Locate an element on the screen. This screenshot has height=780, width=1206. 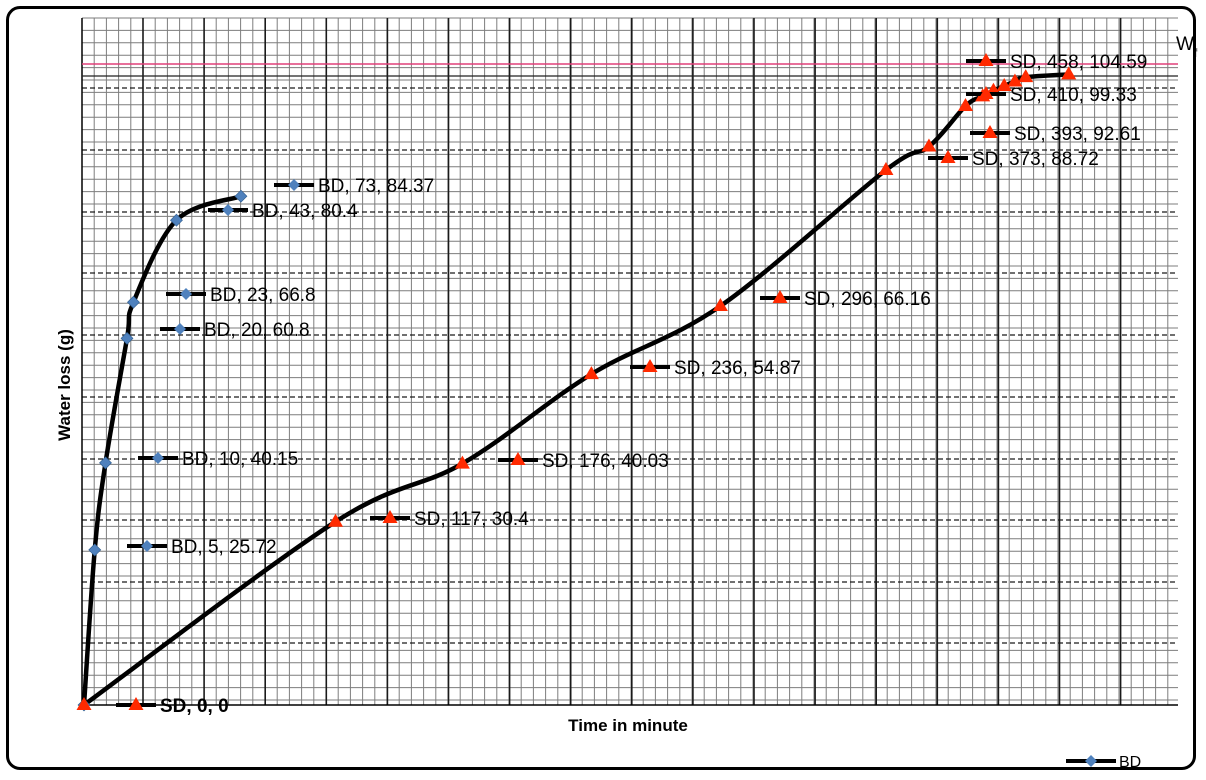
x-axis-label: Time in minute is located at coordinates (628, 725).